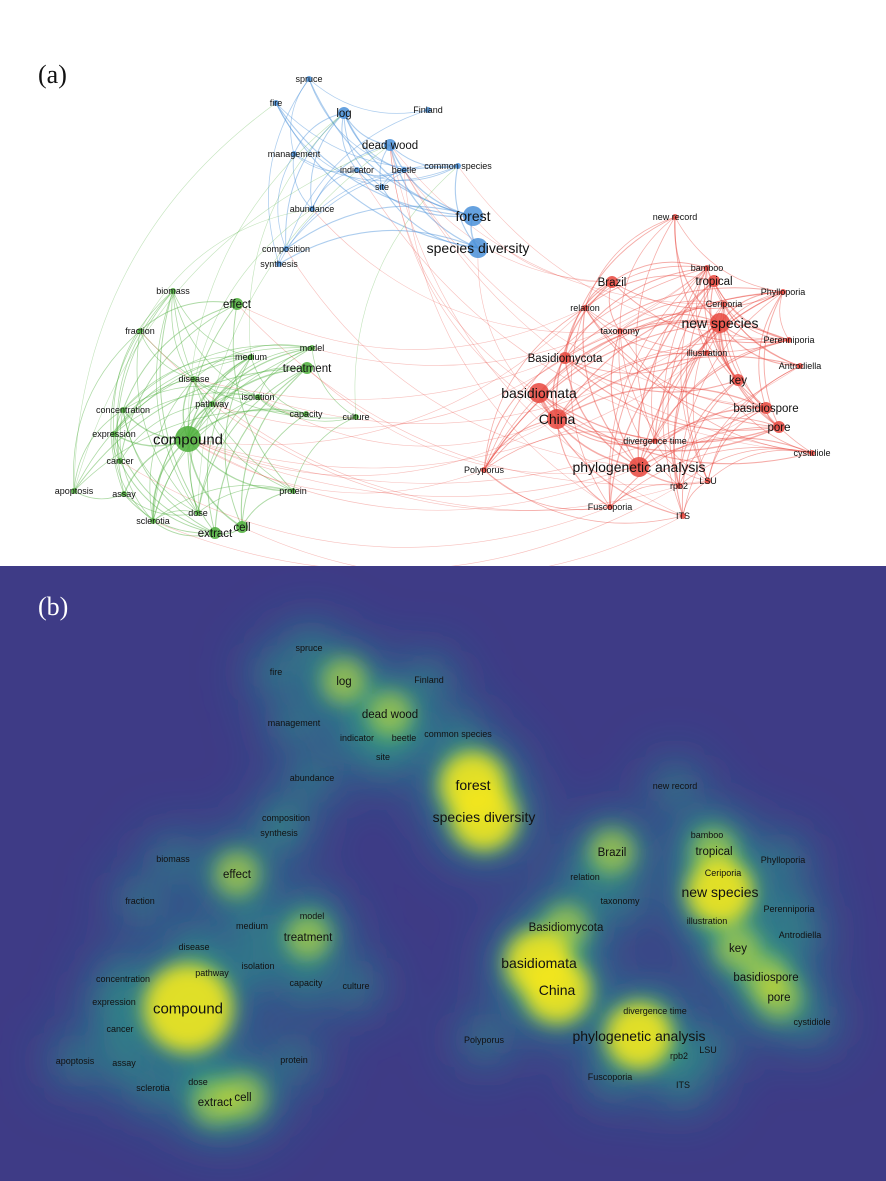 The image size is (886, 1181). I want to click on label-b-pathway: pathway, so click(212, 973).